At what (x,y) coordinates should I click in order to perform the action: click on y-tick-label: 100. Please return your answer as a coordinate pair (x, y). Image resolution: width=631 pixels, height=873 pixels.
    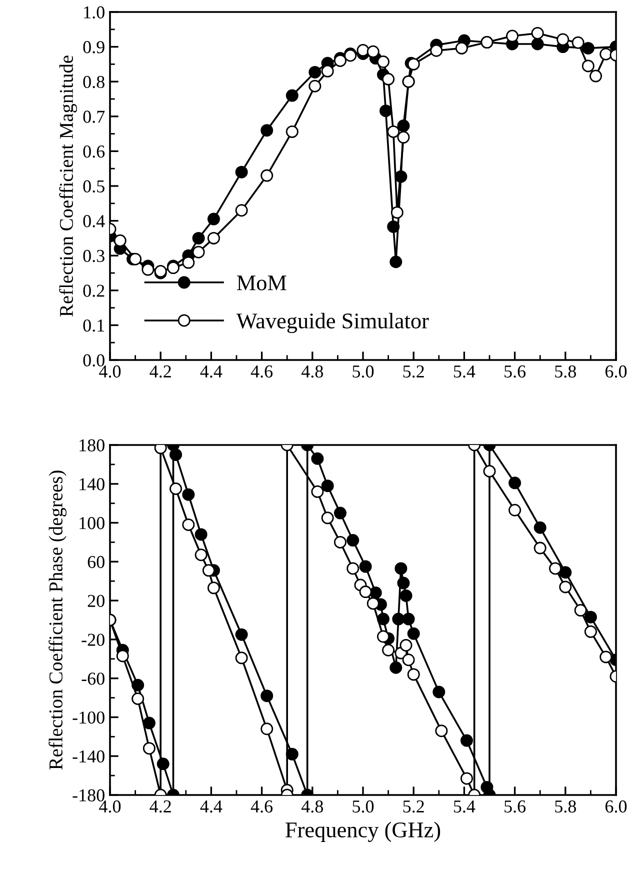
    Looking at the image, I should click on (92, 523).